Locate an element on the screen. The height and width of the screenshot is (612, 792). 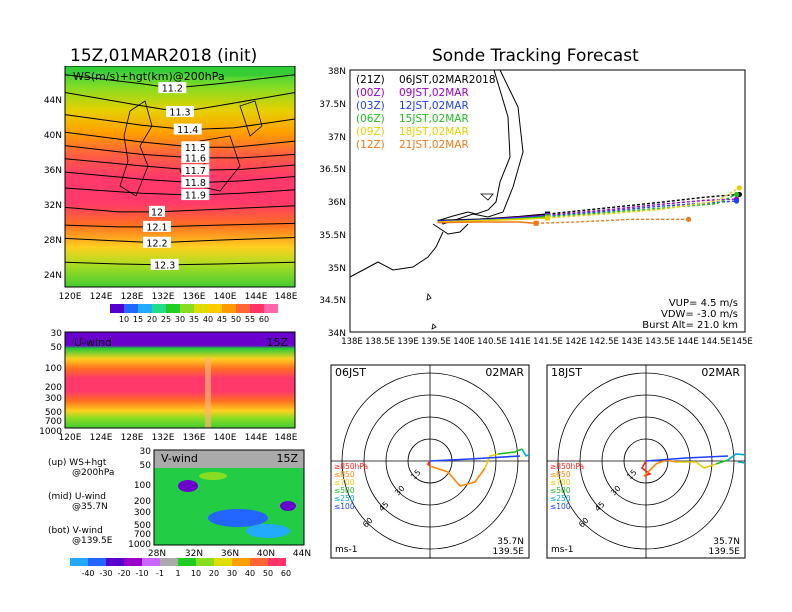
p-tick: 300 is located at coordinates (142, 513).